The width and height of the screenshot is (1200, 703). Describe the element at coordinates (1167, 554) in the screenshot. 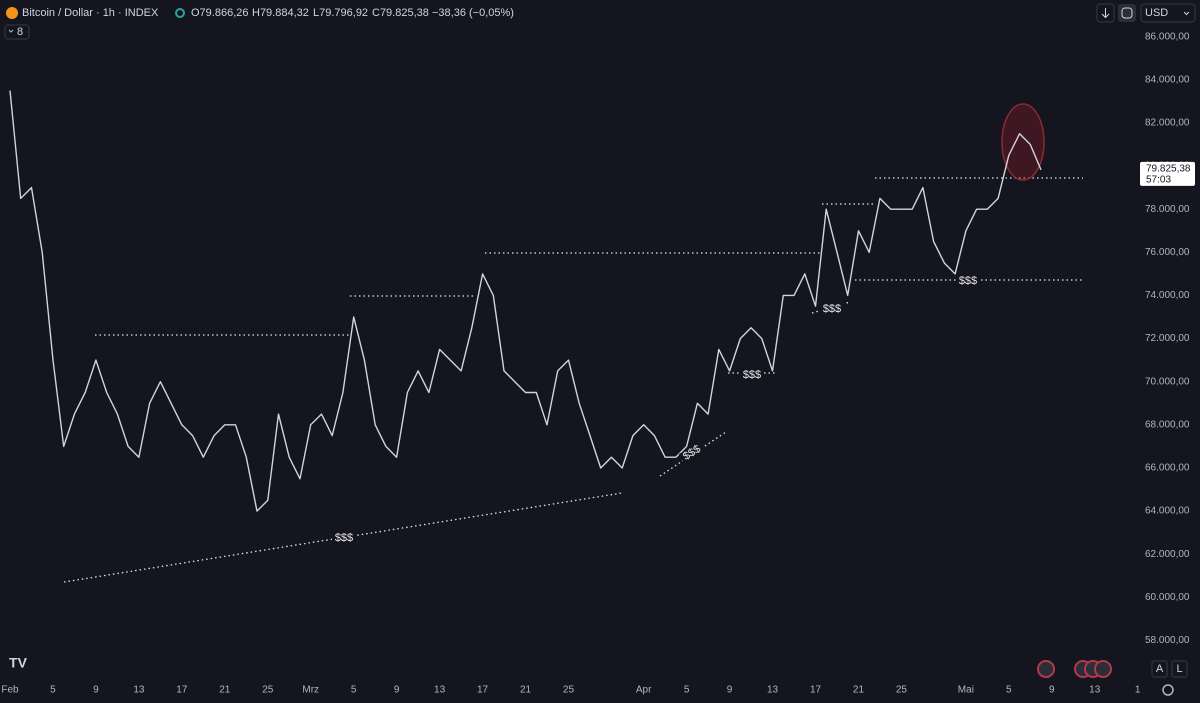

I see `y-tick-label: 62.000,00` at that location.